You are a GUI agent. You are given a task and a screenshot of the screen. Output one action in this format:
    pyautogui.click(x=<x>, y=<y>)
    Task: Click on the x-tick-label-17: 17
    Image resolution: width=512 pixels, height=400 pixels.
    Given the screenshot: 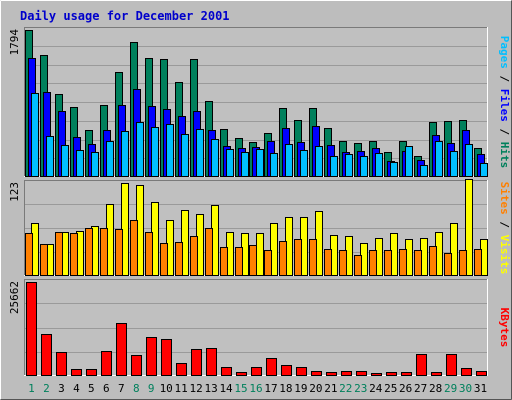 What is the action you would take?
    pyautogui.click(x=270, y=388)
    